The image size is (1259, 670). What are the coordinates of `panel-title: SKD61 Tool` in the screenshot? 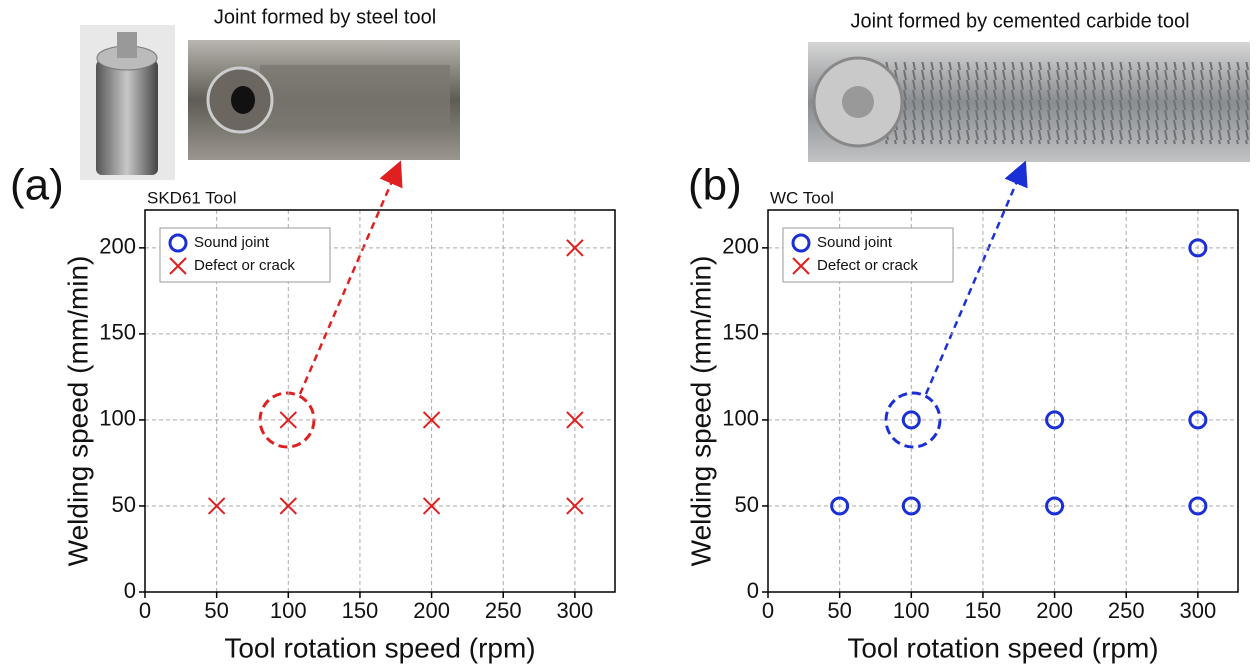 It's located at (191, 197).